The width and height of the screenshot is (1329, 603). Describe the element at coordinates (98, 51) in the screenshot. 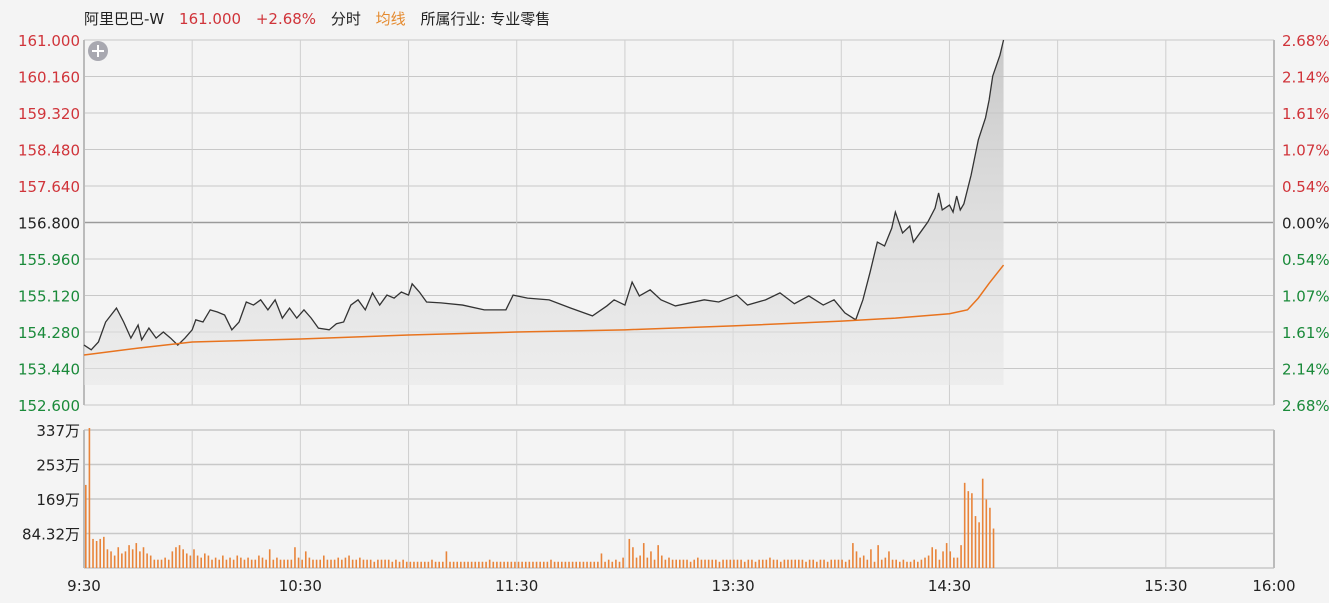

I see `plus-circle-icon` at that location.